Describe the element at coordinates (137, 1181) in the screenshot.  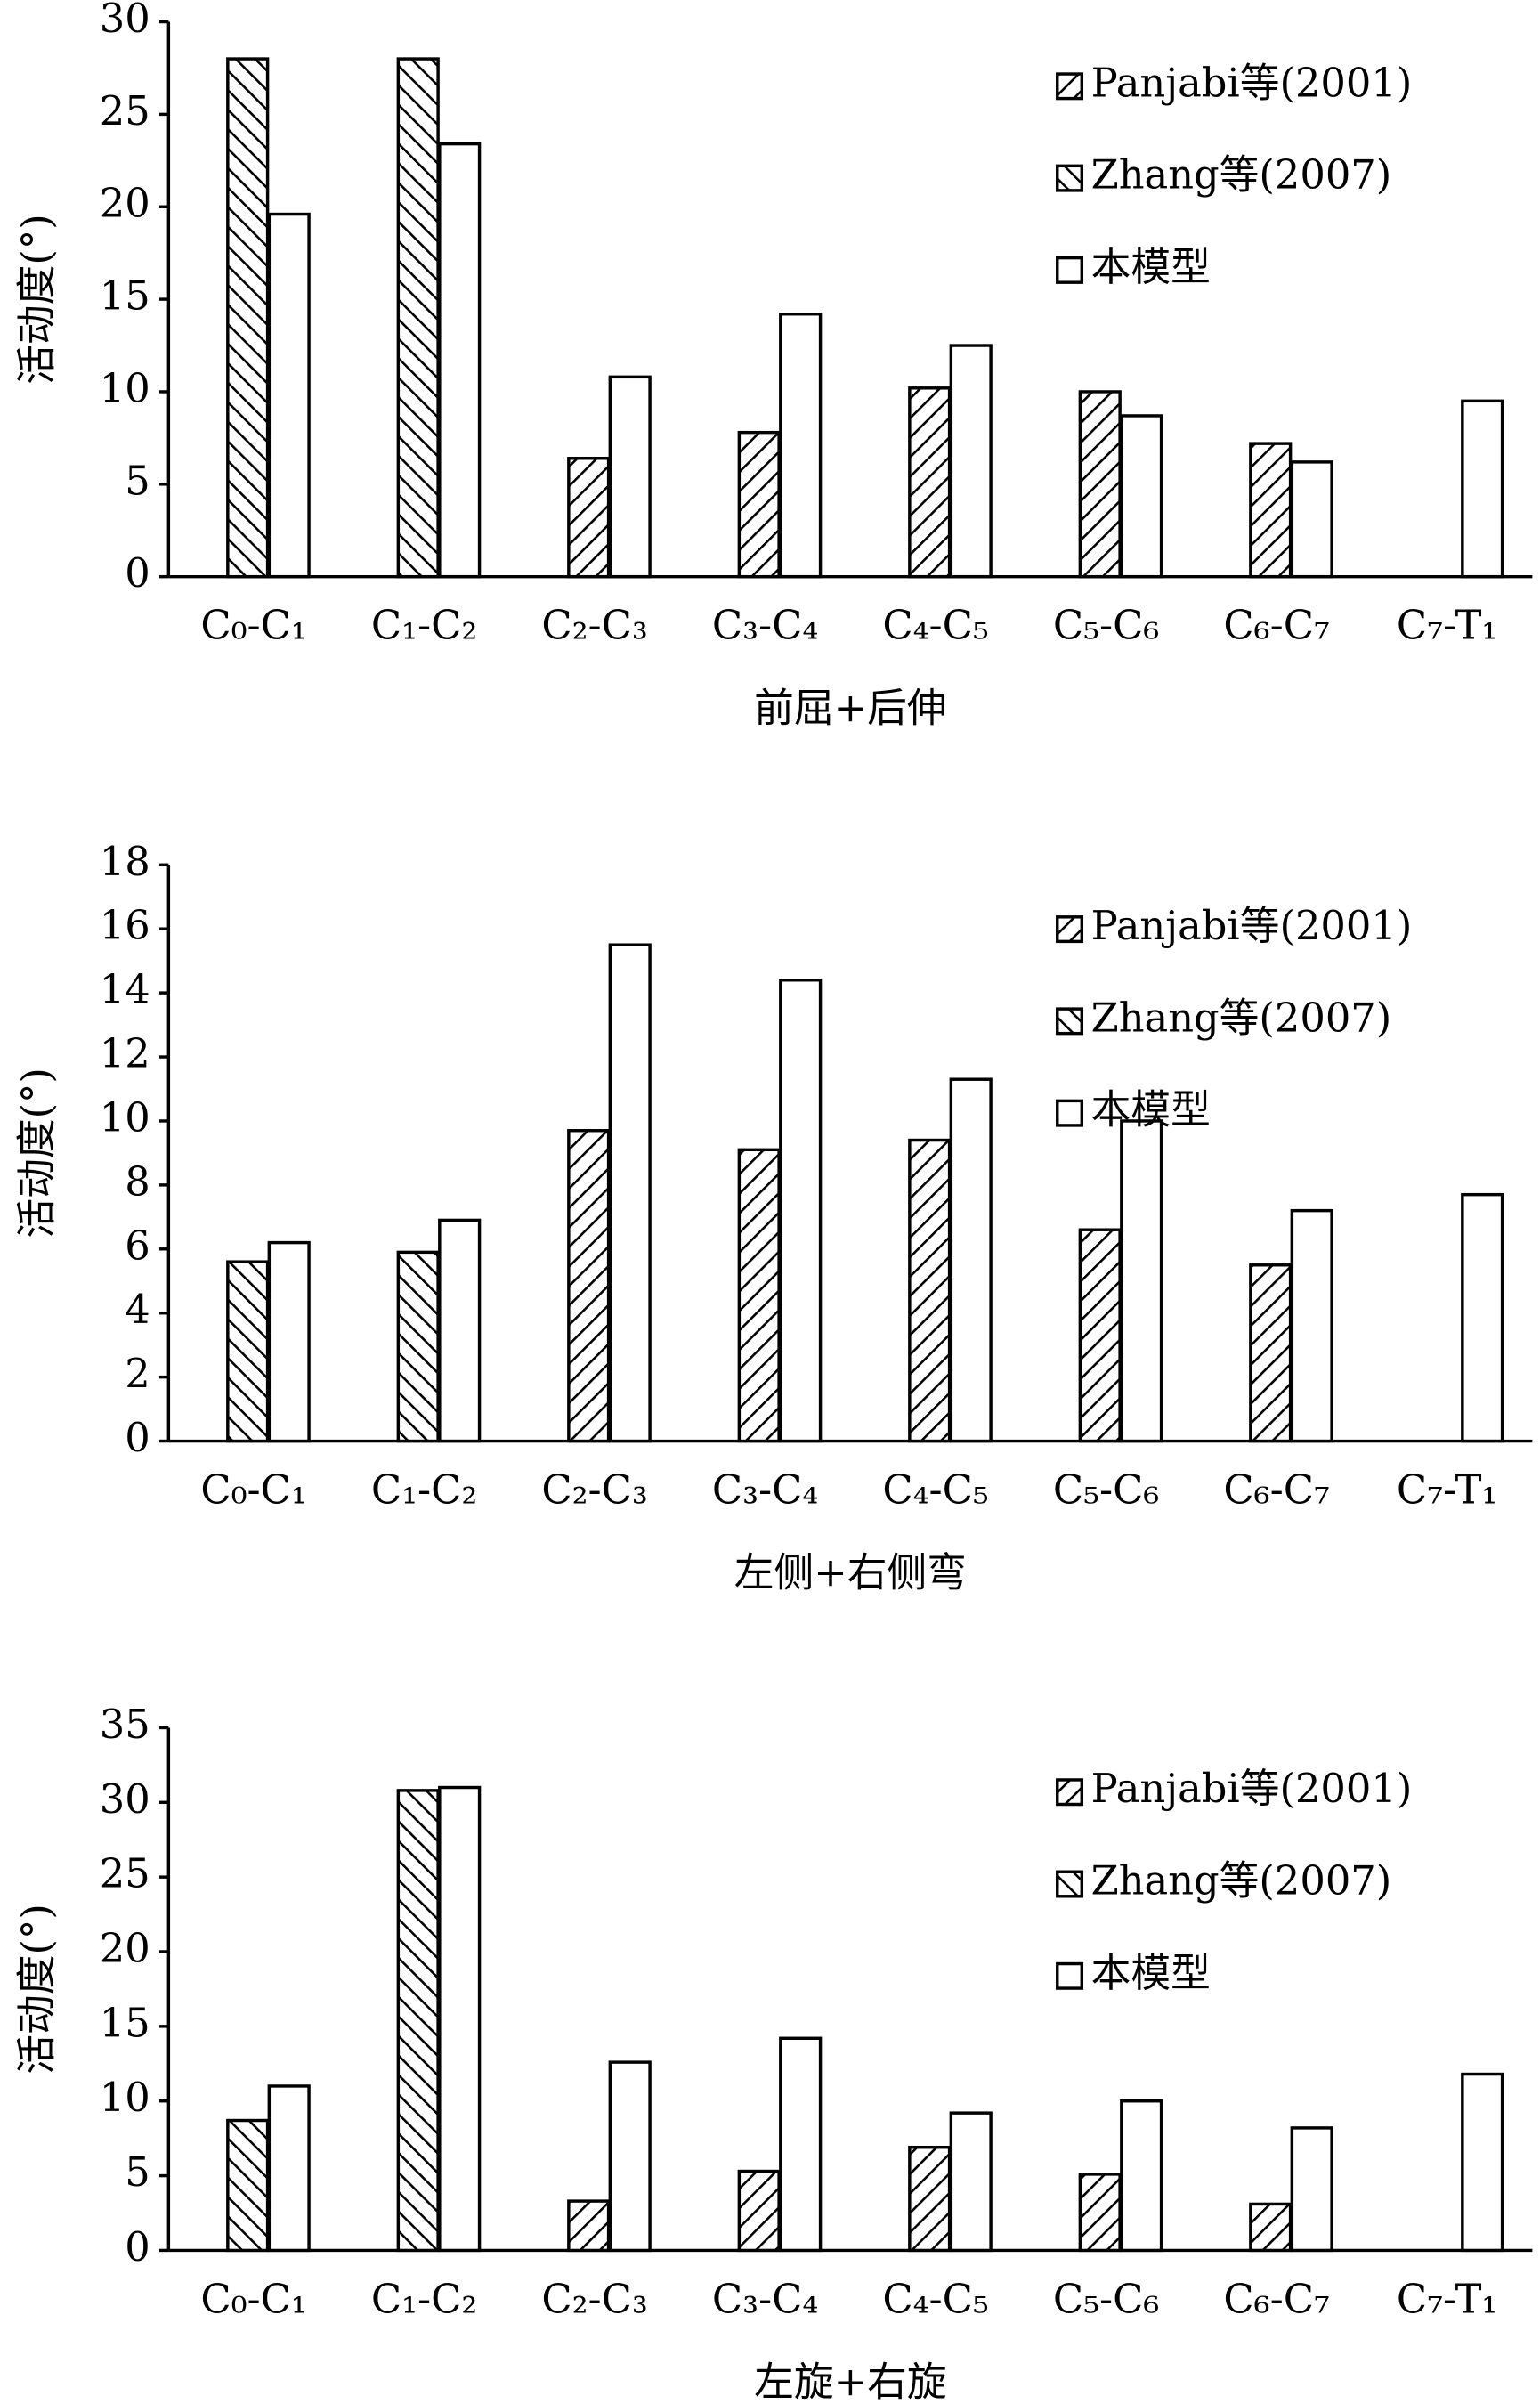
I see `y-tick-label: 8` at that location.